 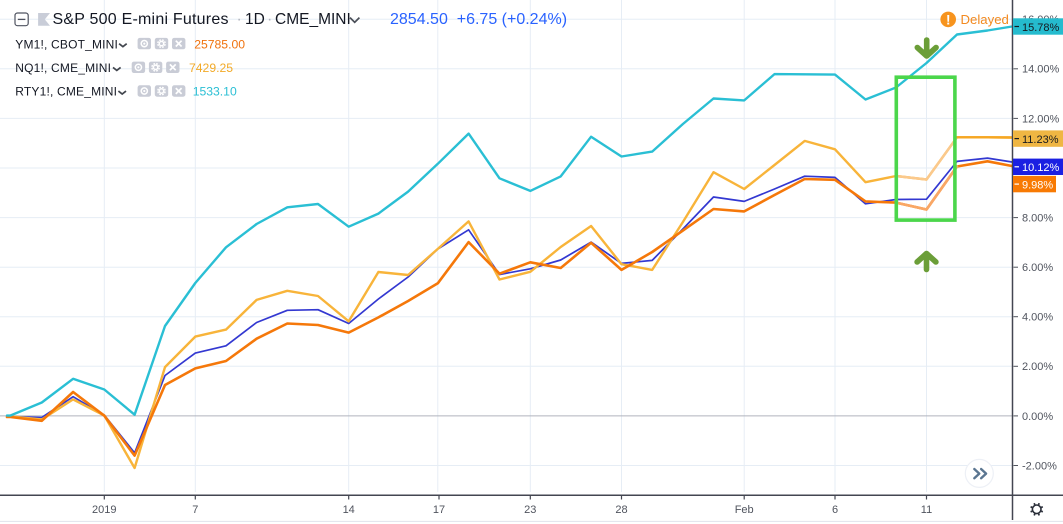 What do you see at coordinates (1037, 417) in the screenshot?
I see `svg-text: 0.00%` at bounding box center [1037, 417].